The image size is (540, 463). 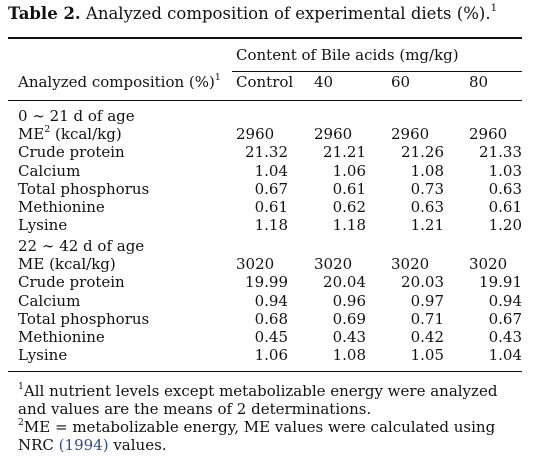 I want to click on row-header: Analyzed composition (%)1, so click(x=119, y=81).